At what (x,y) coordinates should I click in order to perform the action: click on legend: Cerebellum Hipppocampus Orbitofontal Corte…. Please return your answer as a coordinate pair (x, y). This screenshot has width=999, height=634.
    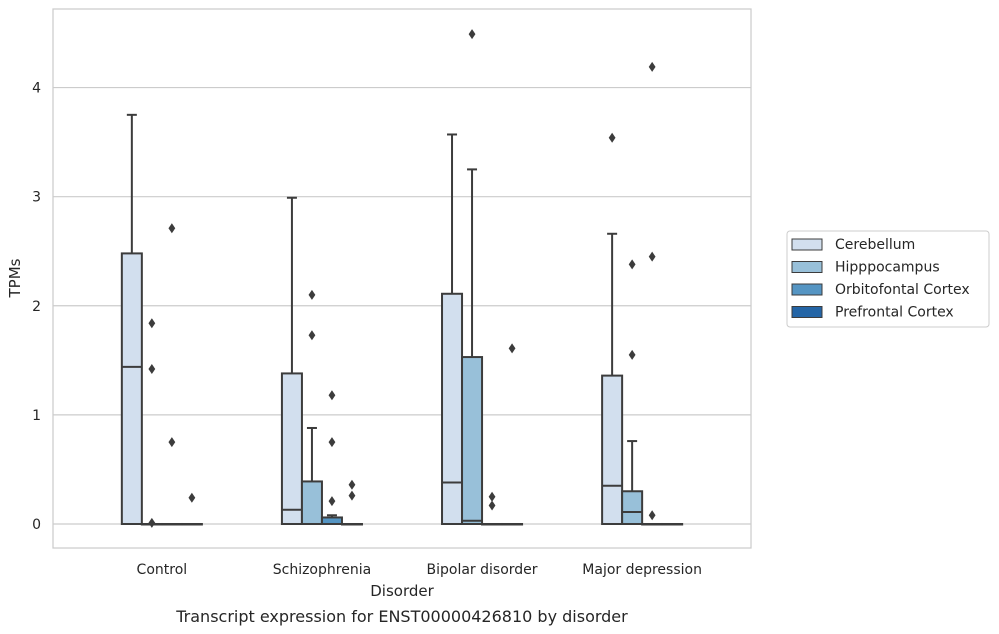
    Looking at the image, I should click on (888, 279).